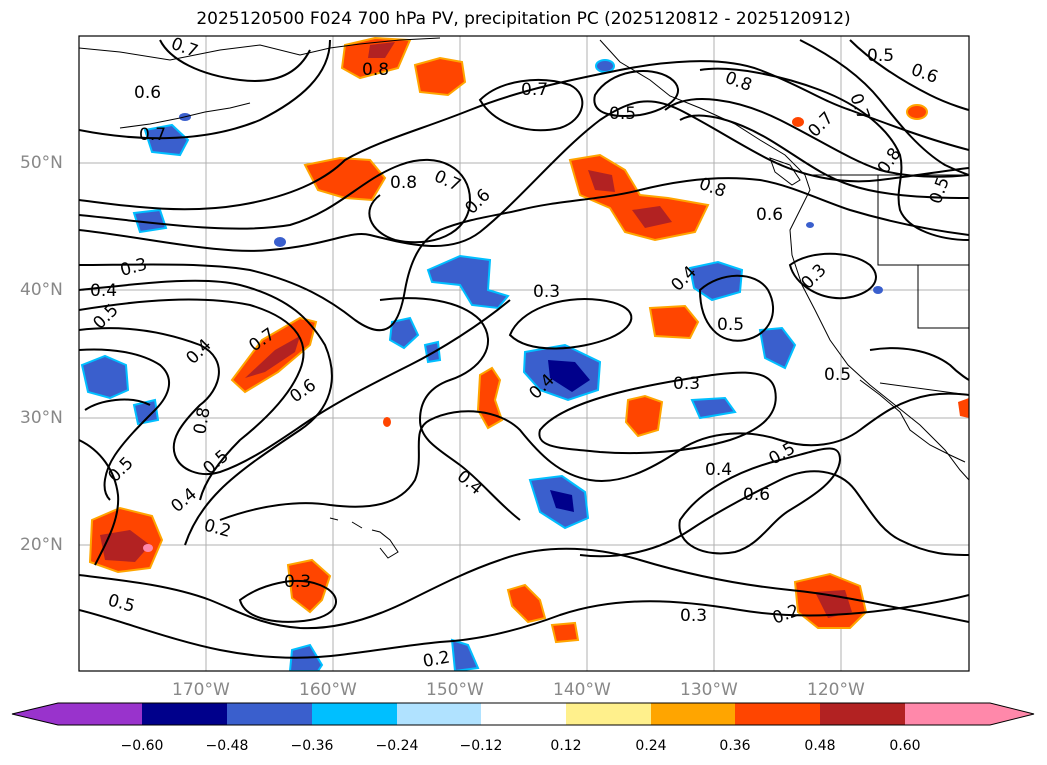 Image resolution: width=1047 pixels, height=765 pixels. I want to click on colorbar-outline, so click(523, 714).